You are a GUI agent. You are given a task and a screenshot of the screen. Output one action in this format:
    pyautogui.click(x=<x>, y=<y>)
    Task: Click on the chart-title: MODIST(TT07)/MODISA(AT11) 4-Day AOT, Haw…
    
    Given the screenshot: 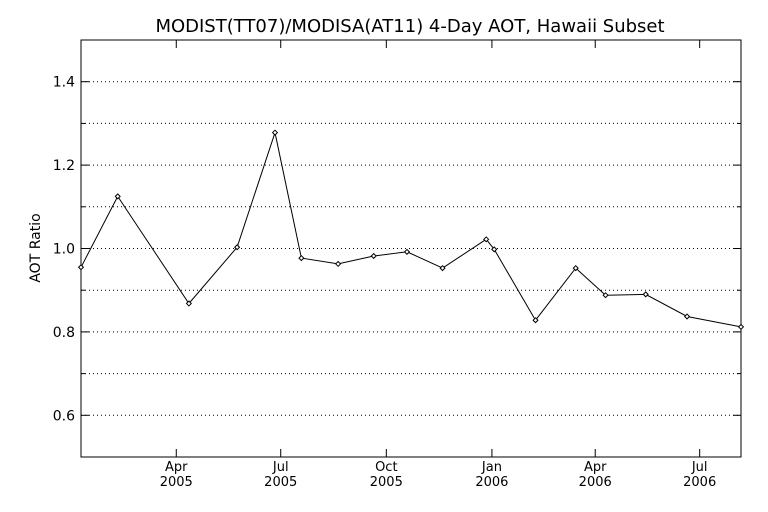 What is the action you would take?
    pyautogui.click(x=409, y=26)
    